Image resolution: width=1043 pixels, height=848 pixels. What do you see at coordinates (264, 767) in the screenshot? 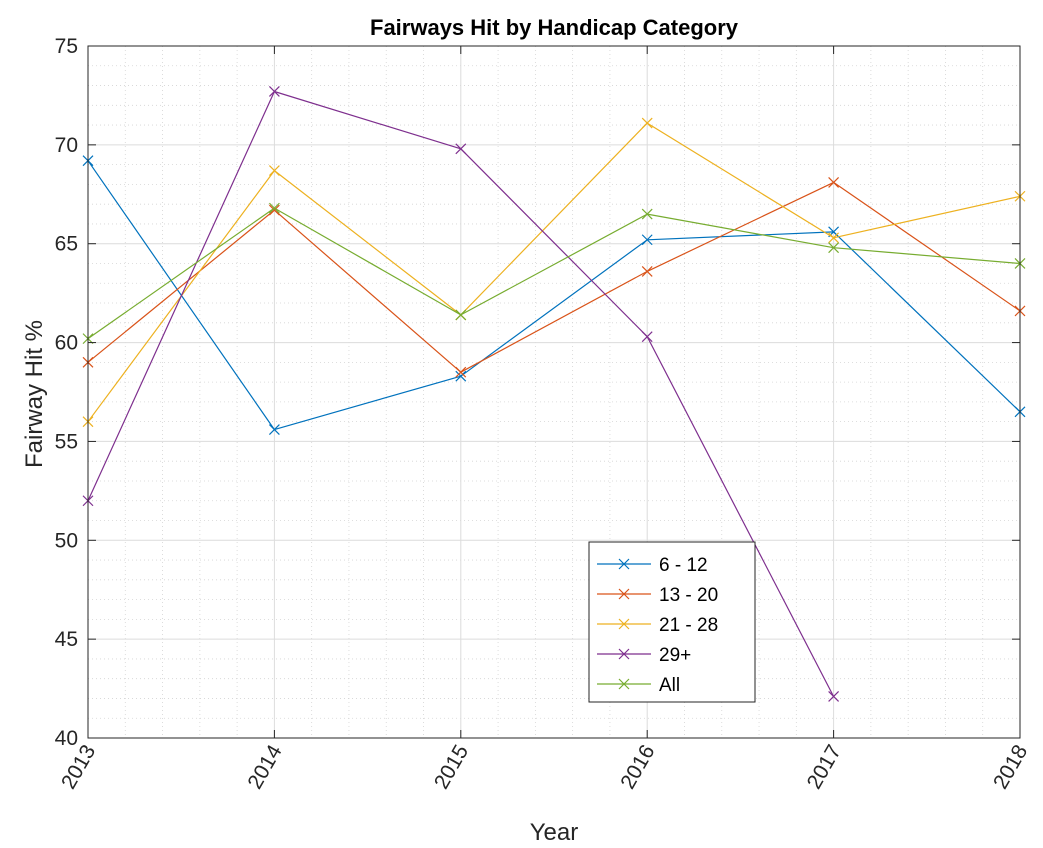
I see `x-tick-label: 2014` at bounding box center [264, 767].